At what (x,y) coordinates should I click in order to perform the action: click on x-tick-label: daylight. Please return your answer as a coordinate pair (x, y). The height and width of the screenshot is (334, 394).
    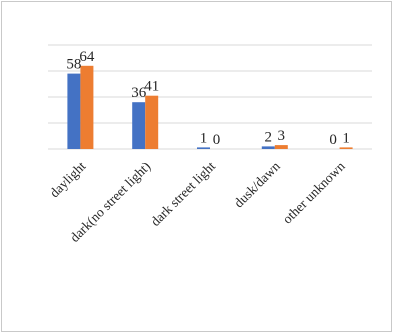
    Looking at the image, I should click on (68, 179).